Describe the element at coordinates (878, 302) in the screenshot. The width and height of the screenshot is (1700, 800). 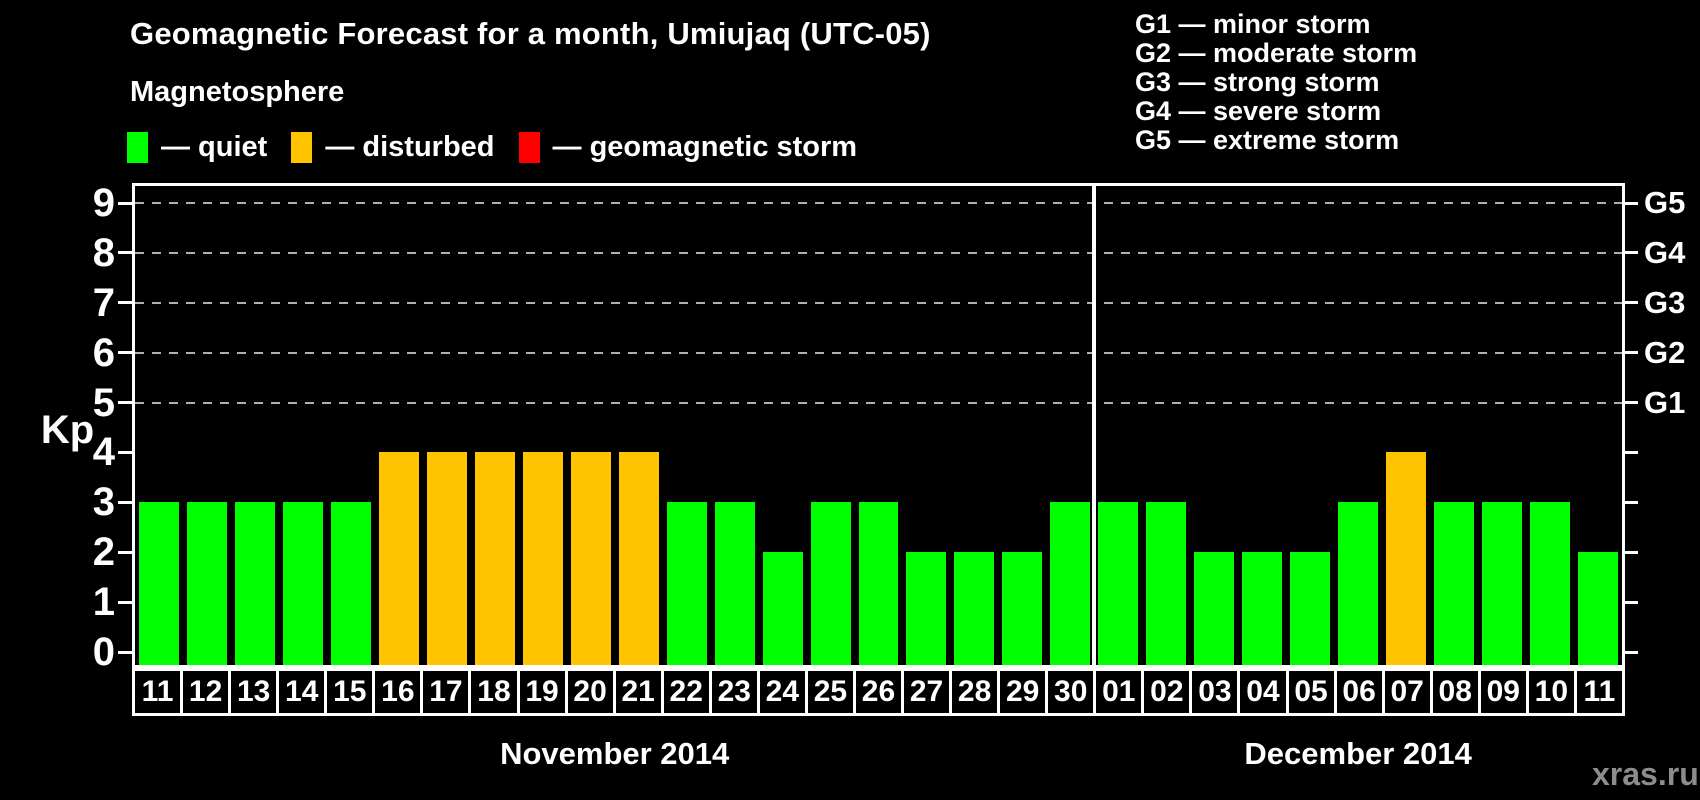
I see `grid-line-kp7` at that location.